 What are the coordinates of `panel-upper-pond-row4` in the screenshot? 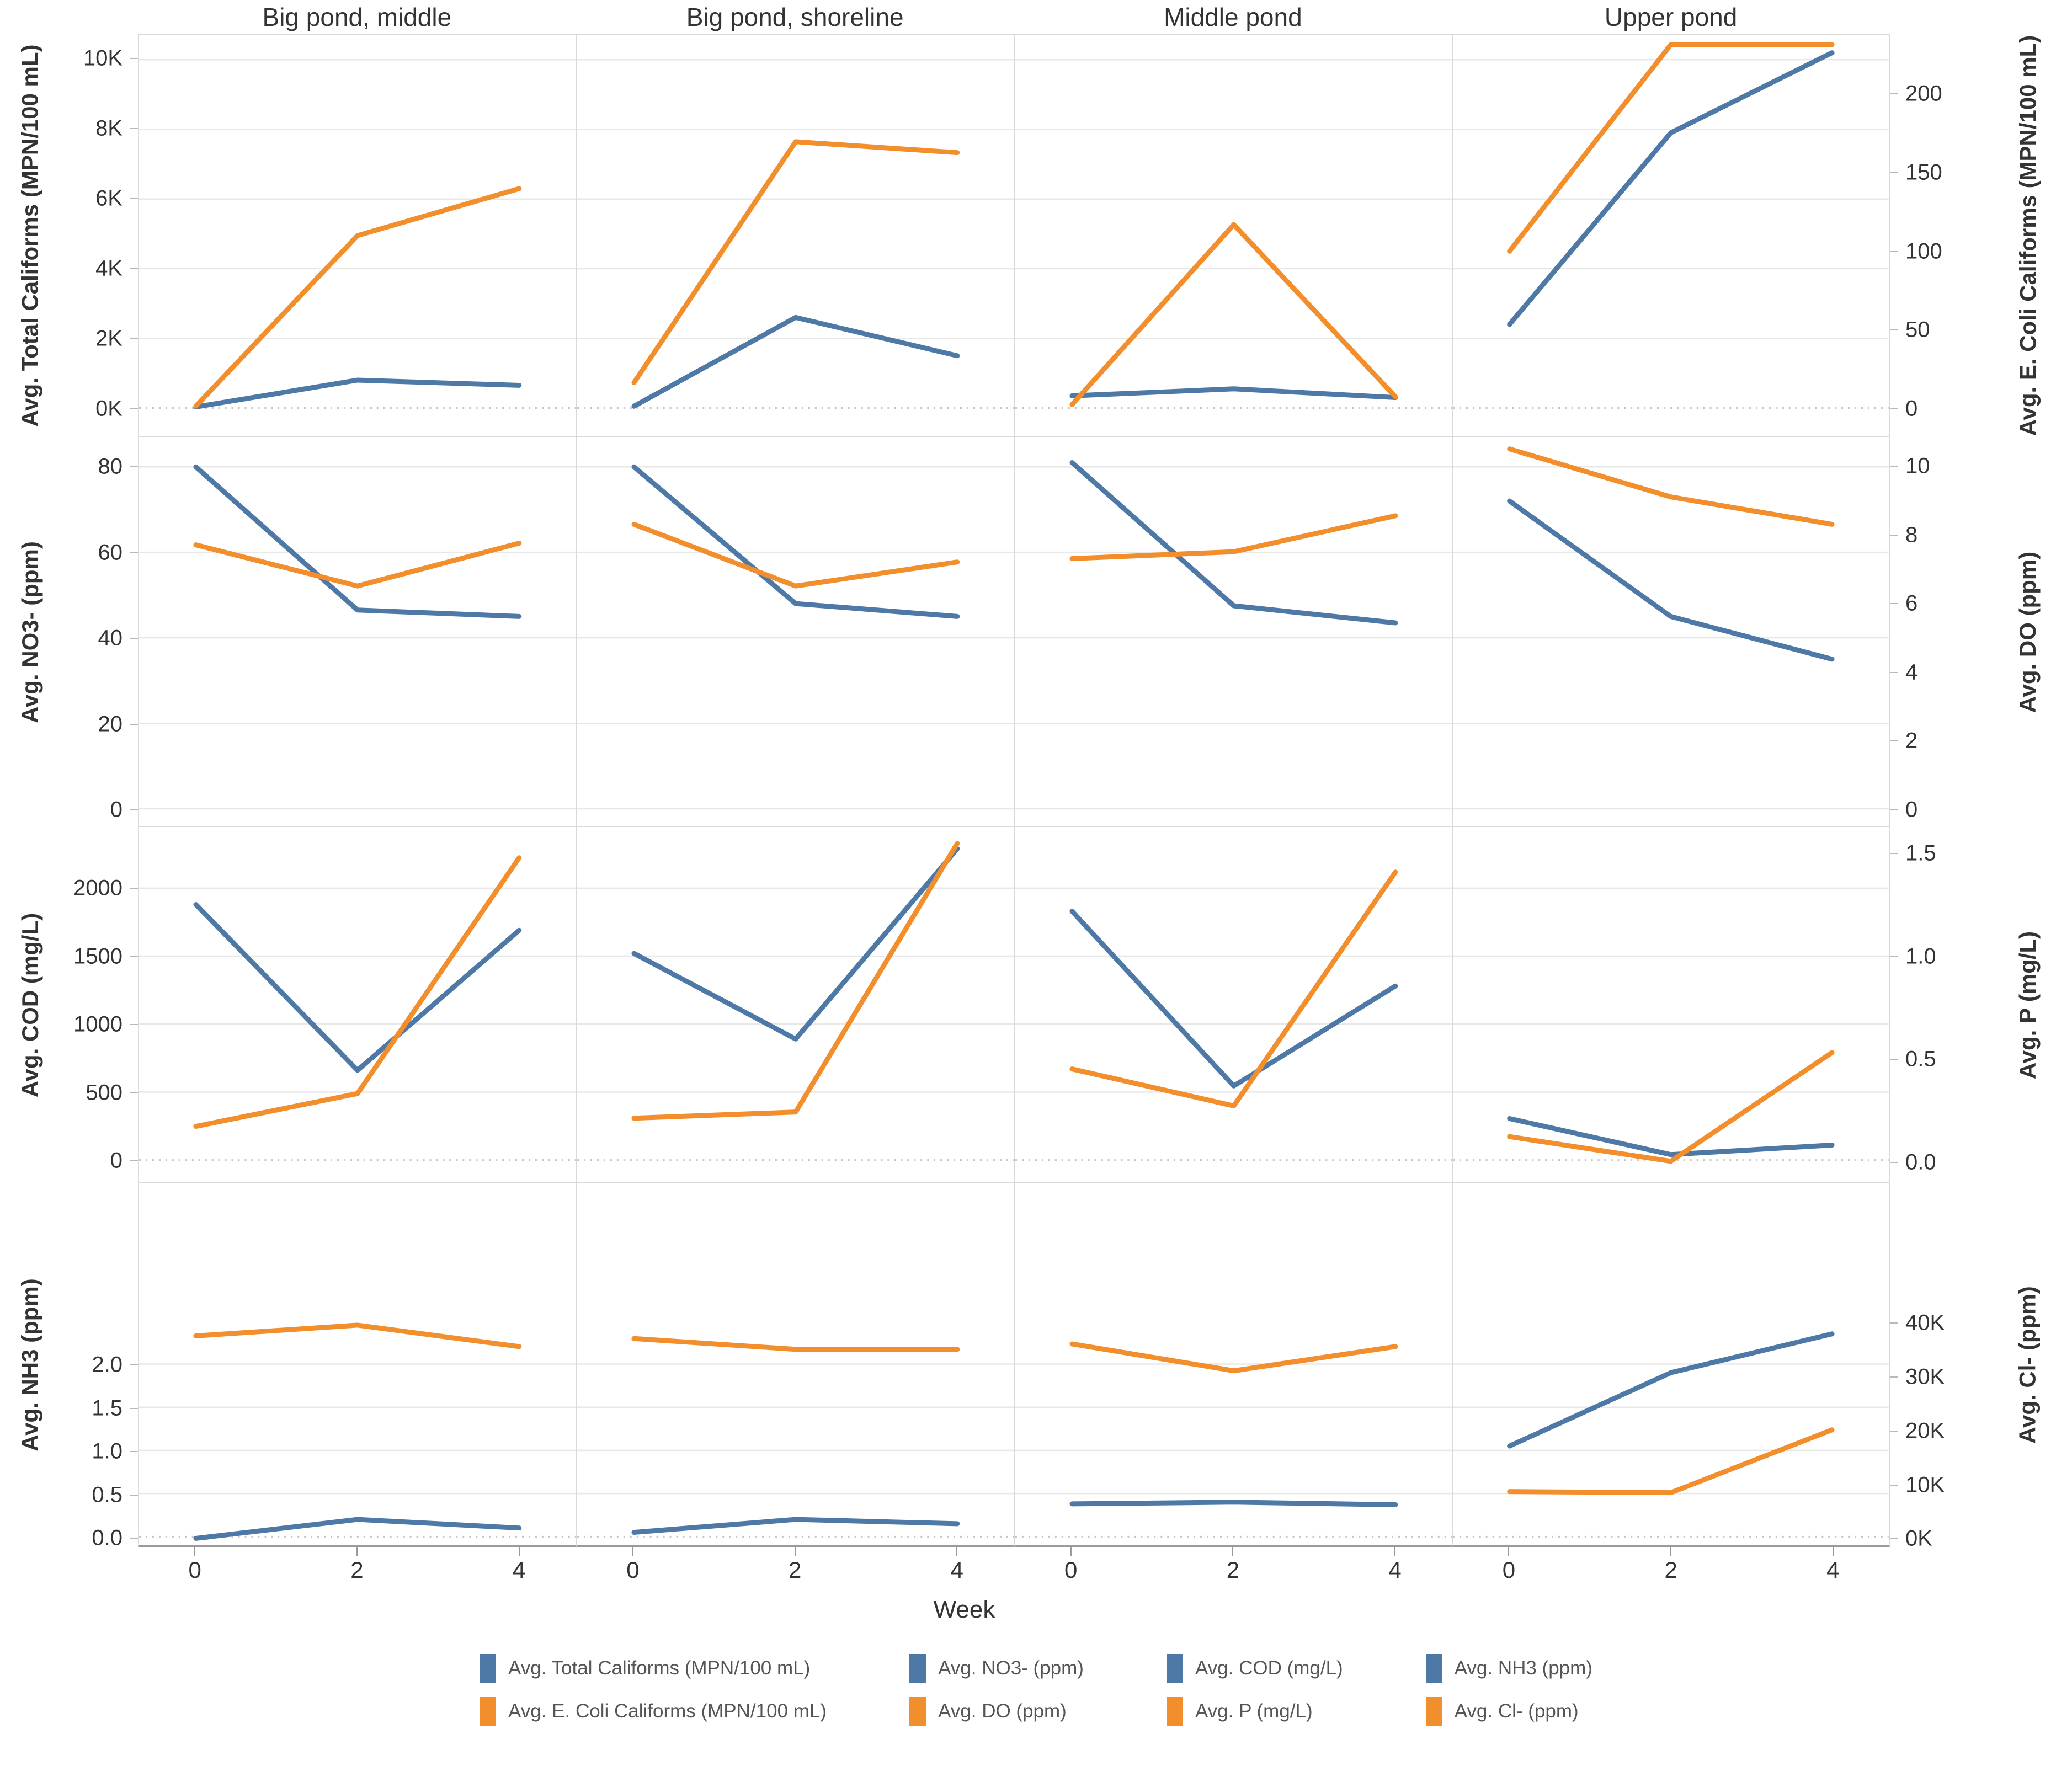 It's located at (1671, 1365).